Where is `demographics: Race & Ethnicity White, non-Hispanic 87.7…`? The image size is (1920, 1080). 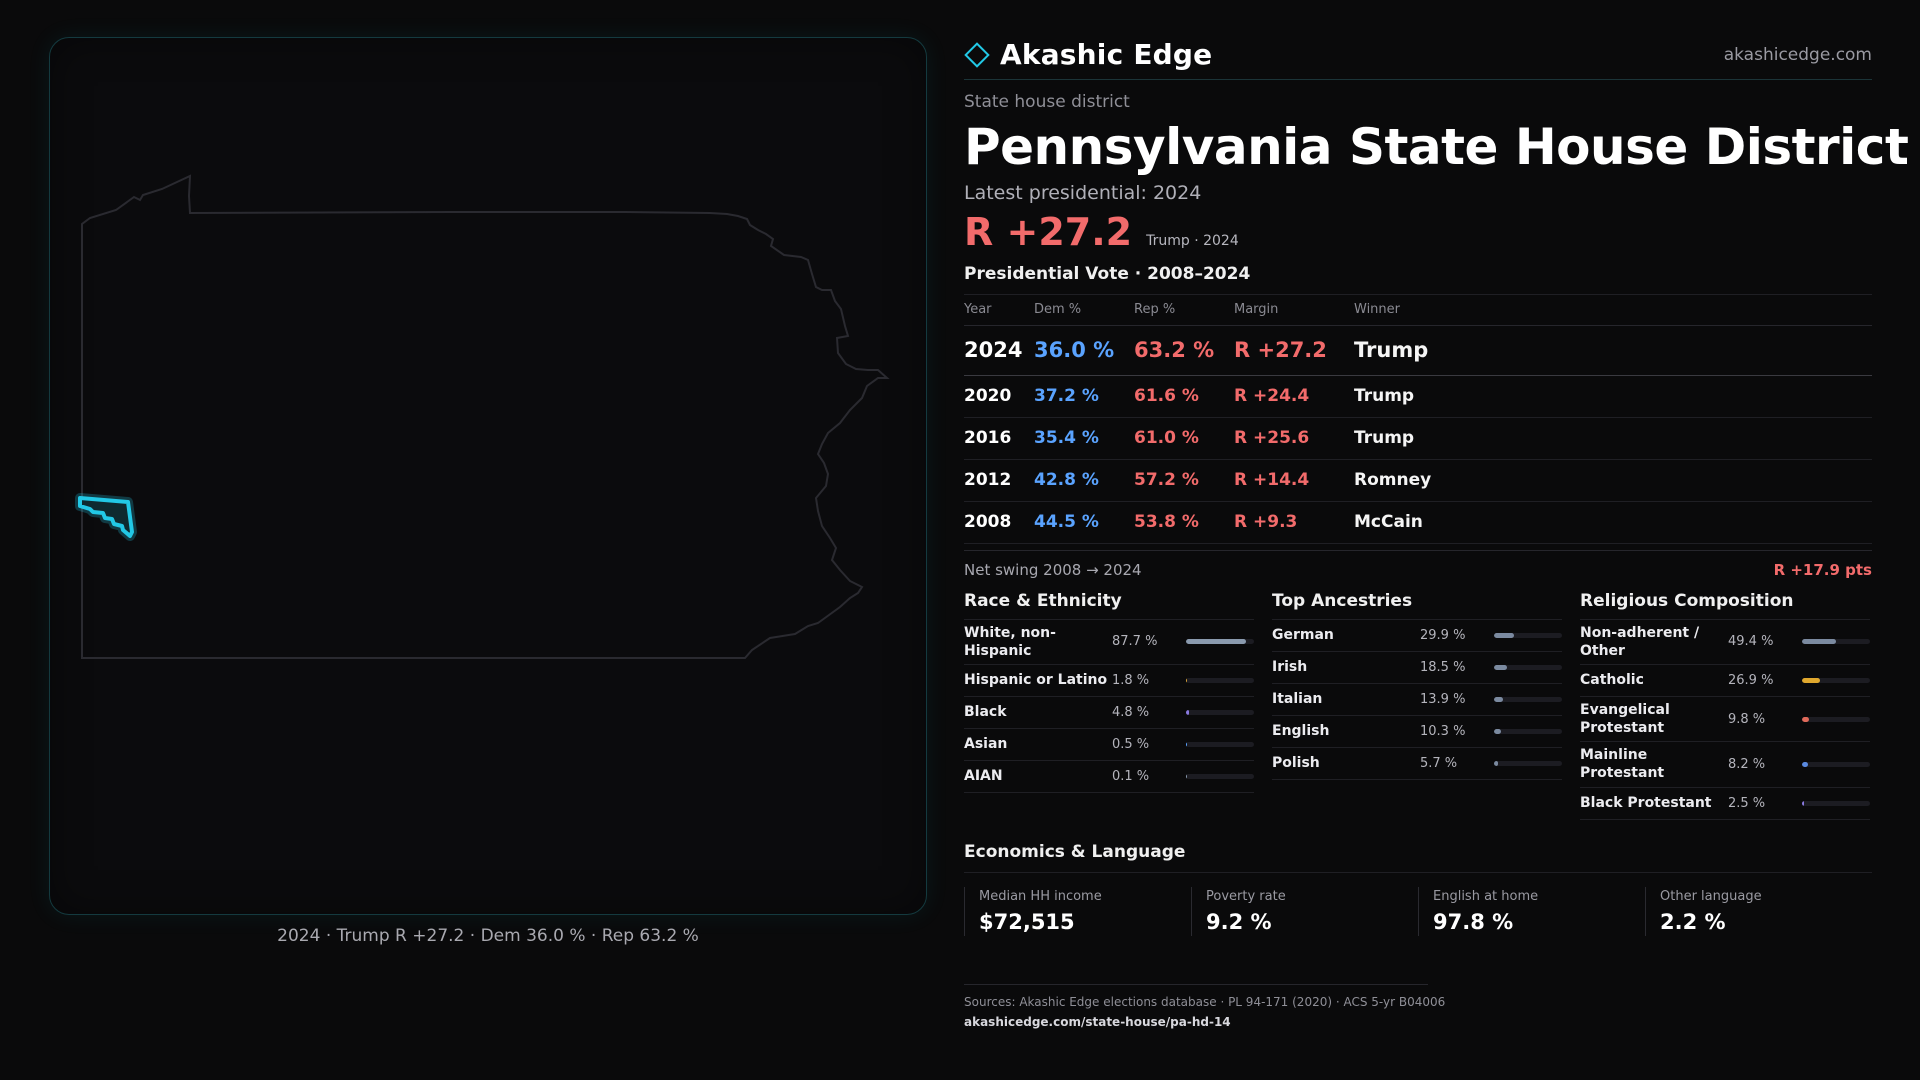
demographics: Race & Ethnicity White, non-Hispanic 87.7… is located at coordinates (1418, 705).